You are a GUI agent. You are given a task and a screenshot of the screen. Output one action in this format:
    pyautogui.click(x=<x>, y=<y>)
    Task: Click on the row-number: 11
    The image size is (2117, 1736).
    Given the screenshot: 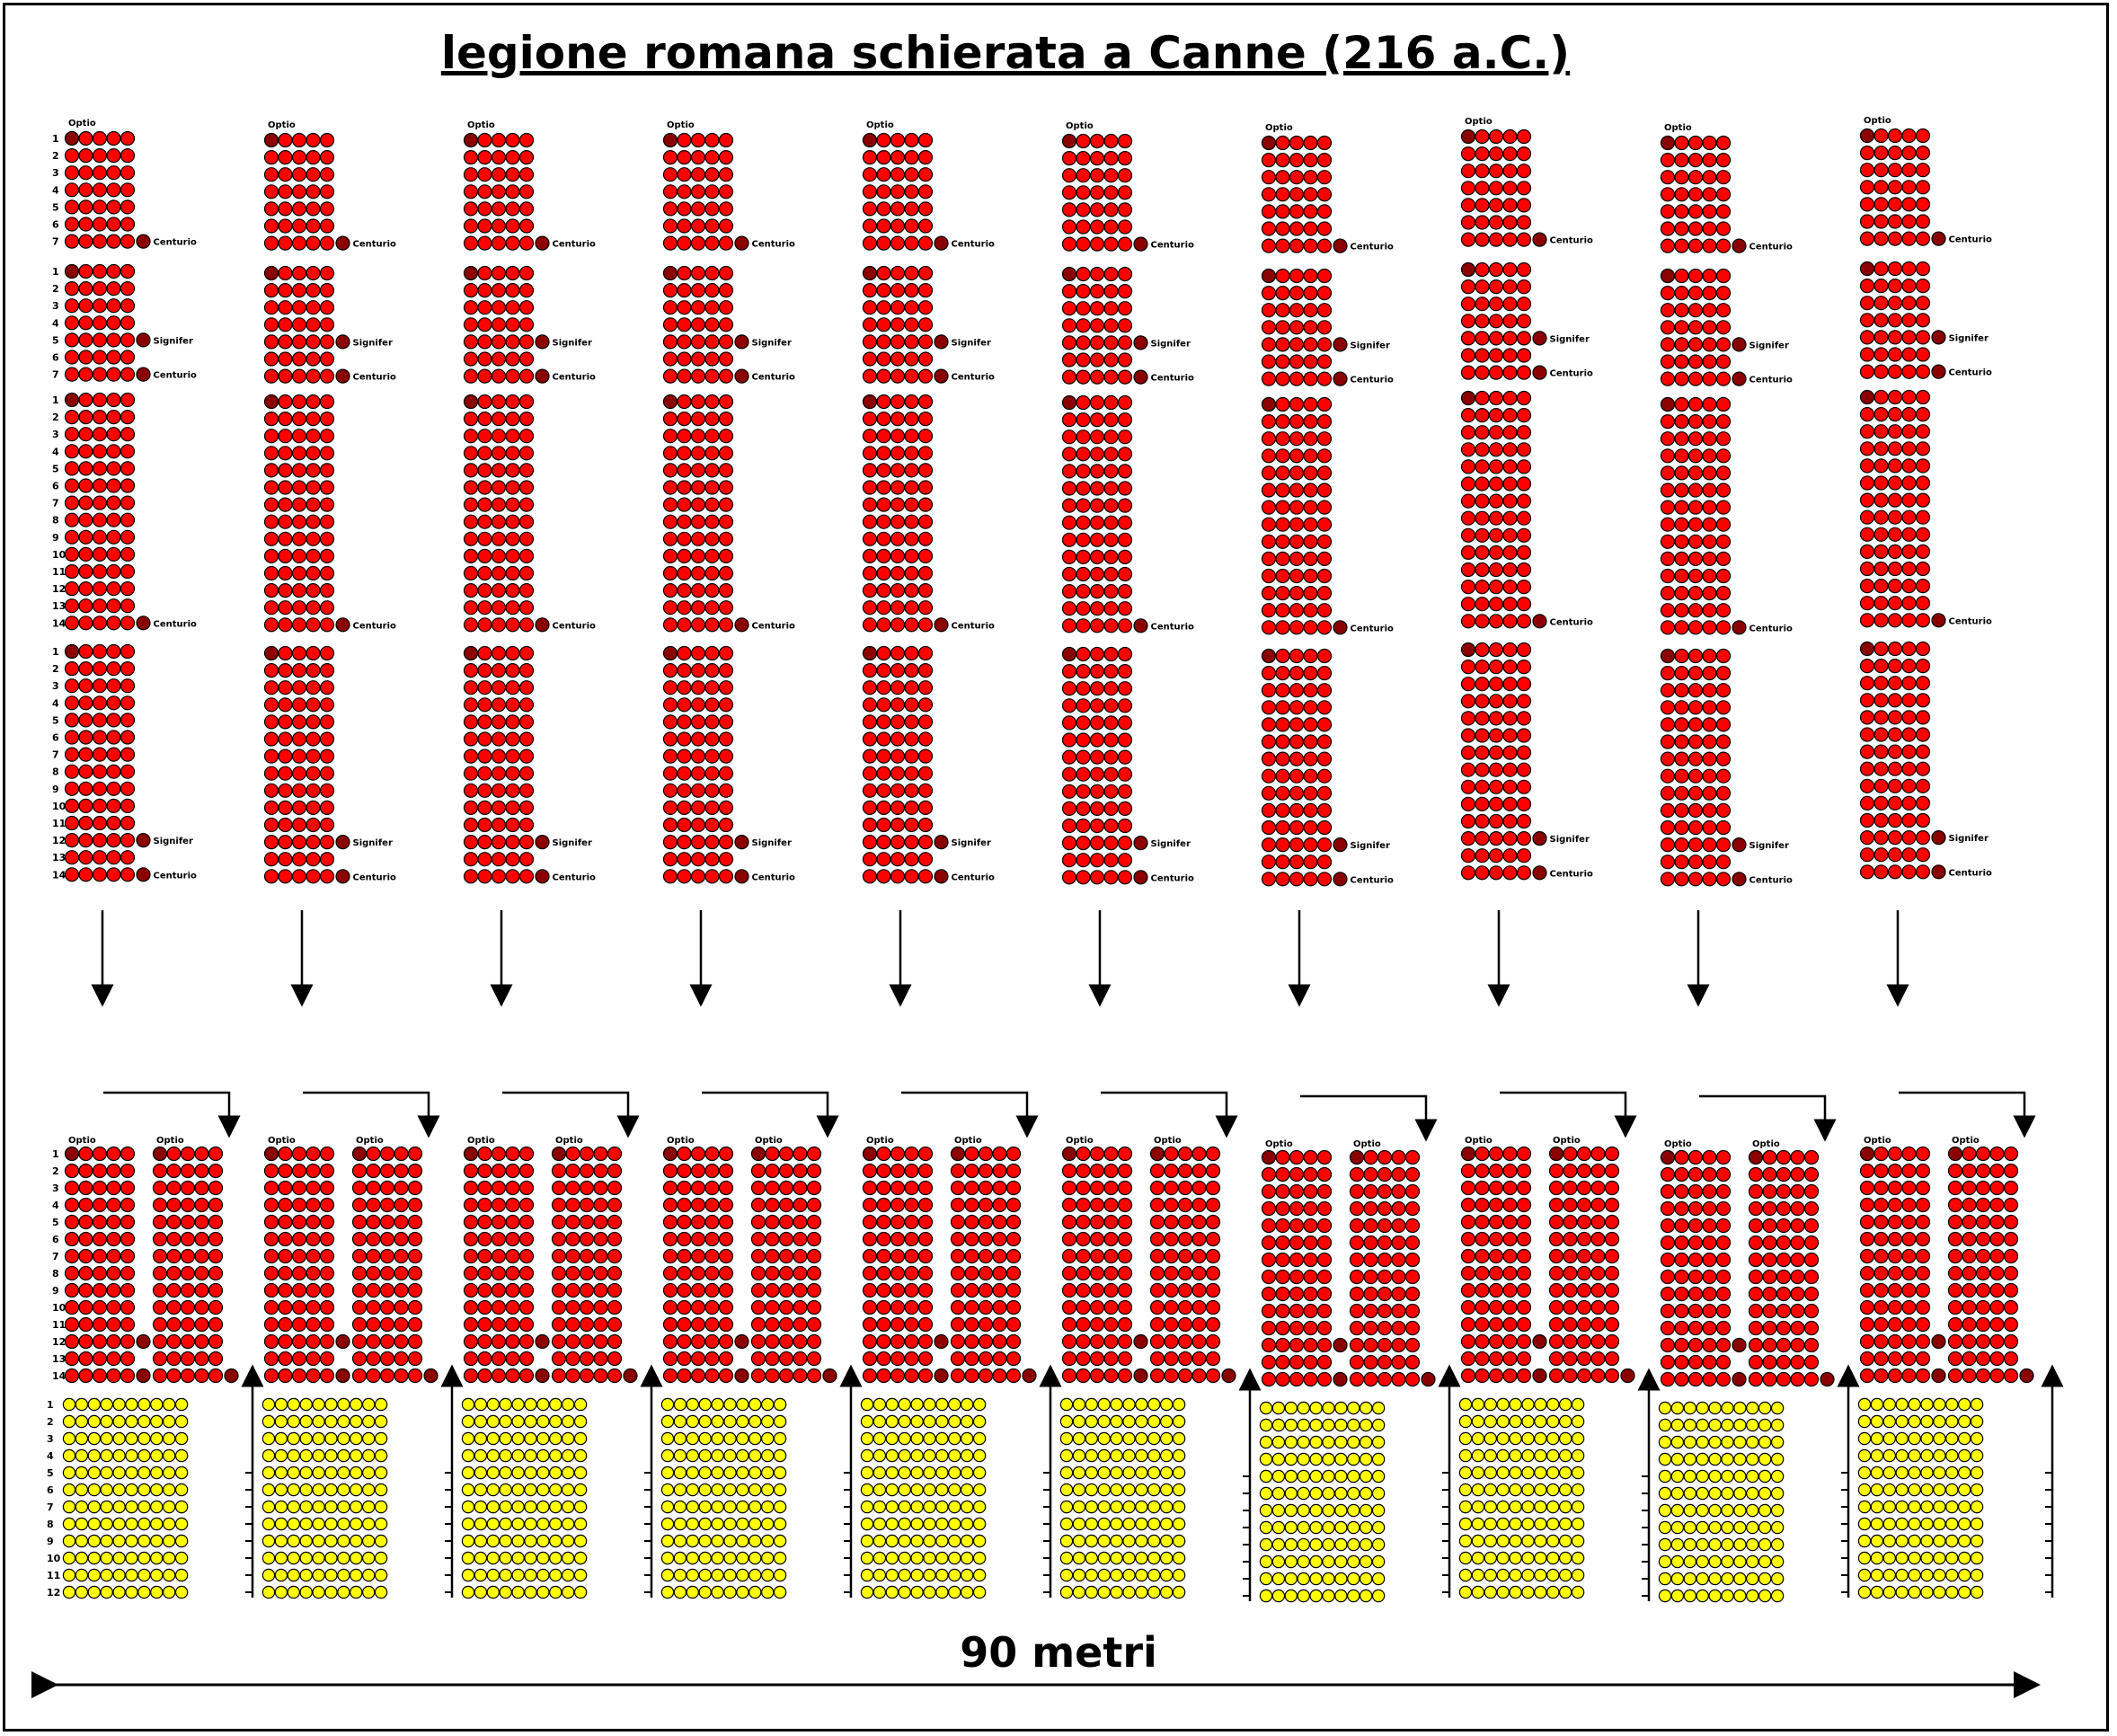 What is the action you would take?
    pyautogui.click(x=59, y=572)
    